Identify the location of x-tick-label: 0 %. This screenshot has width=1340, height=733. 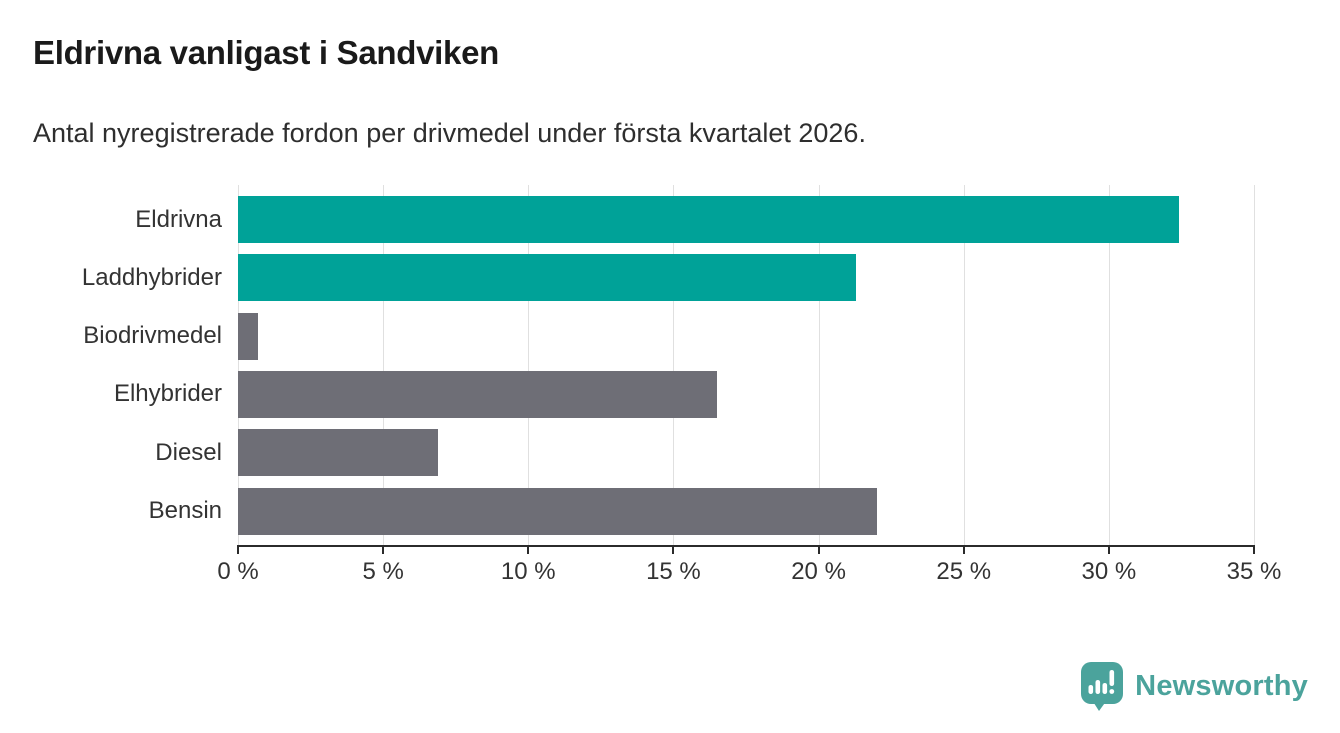
(238, 571).